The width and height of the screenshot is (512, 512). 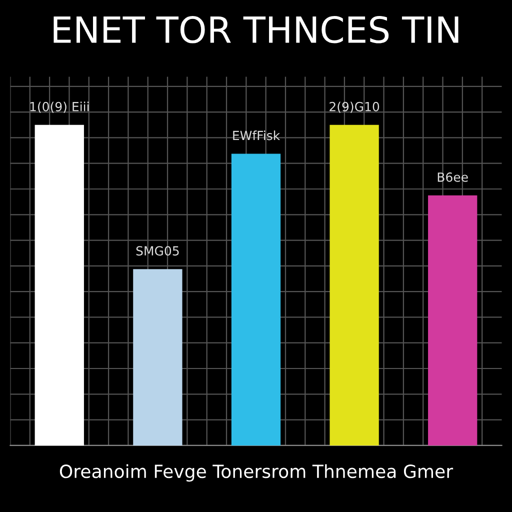 What do you see at coordinates (59, 107) in the screenshot?
I see `text: 1(0(9) Eiii` at bounding box center [59, 107].